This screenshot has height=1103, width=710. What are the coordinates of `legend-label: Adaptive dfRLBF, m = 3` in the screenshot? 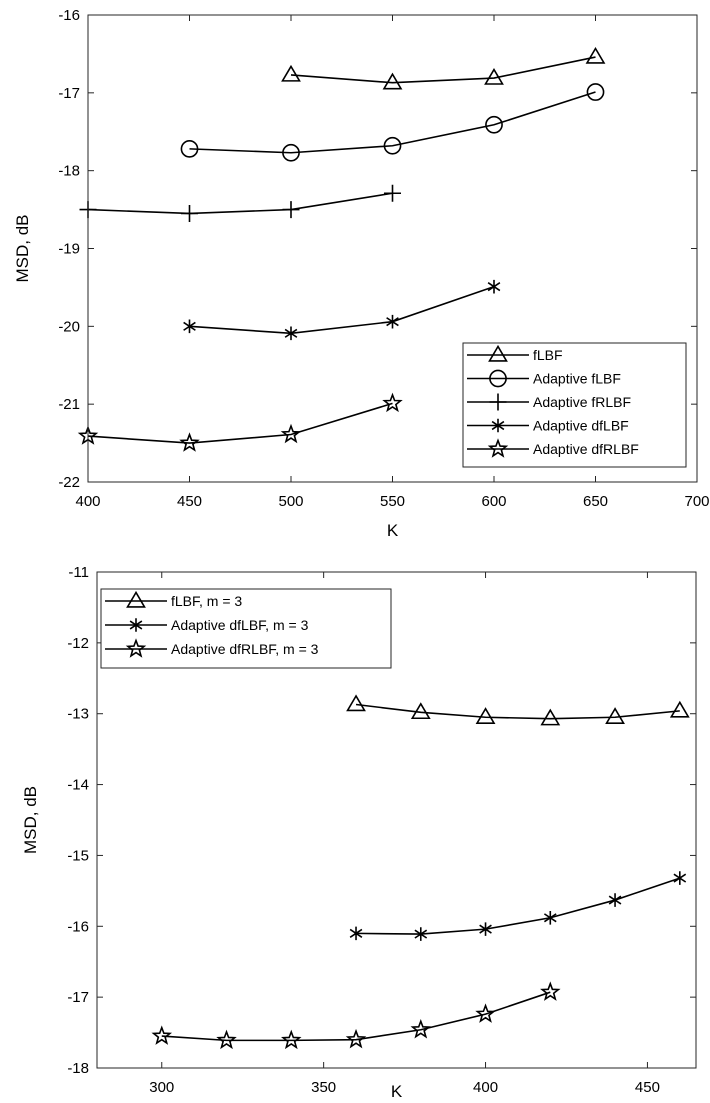 It's located at (245, 649).